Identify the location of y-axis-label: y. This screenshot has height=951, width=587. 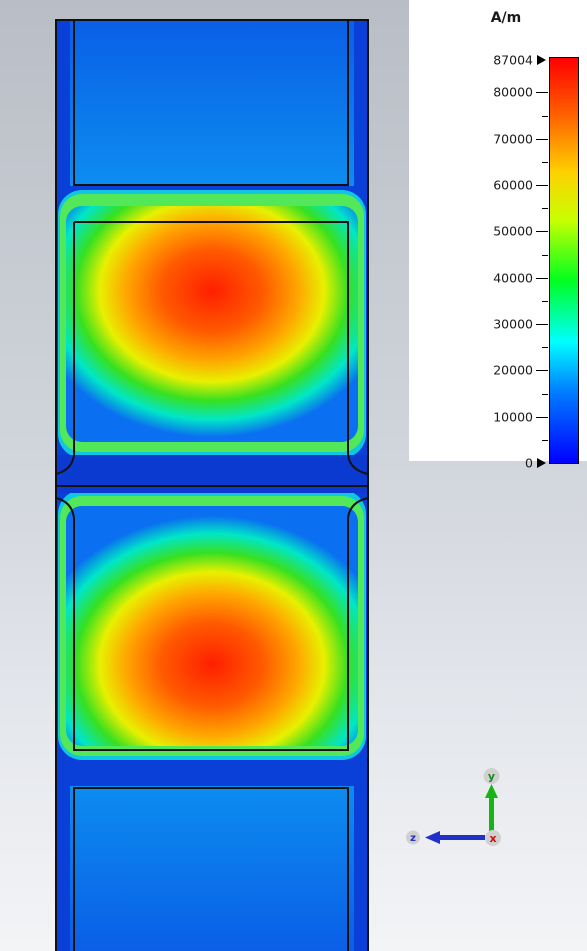
(491, 776).